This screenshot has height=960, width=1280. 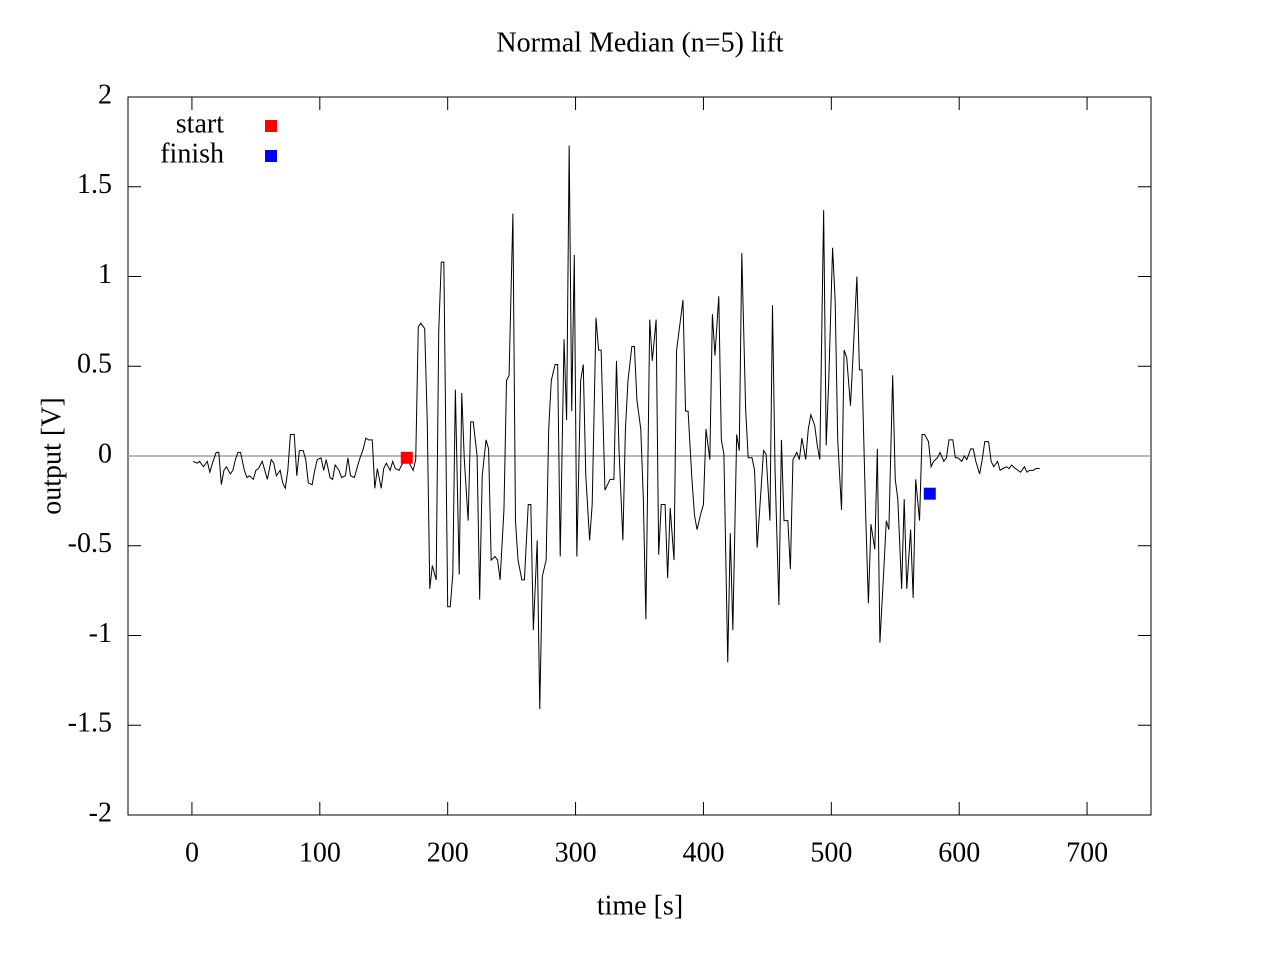 What do you see at coordinates (959, 852) in the screenshot?
I see `x-tick-label: 600` at bounding box center [959, 852].